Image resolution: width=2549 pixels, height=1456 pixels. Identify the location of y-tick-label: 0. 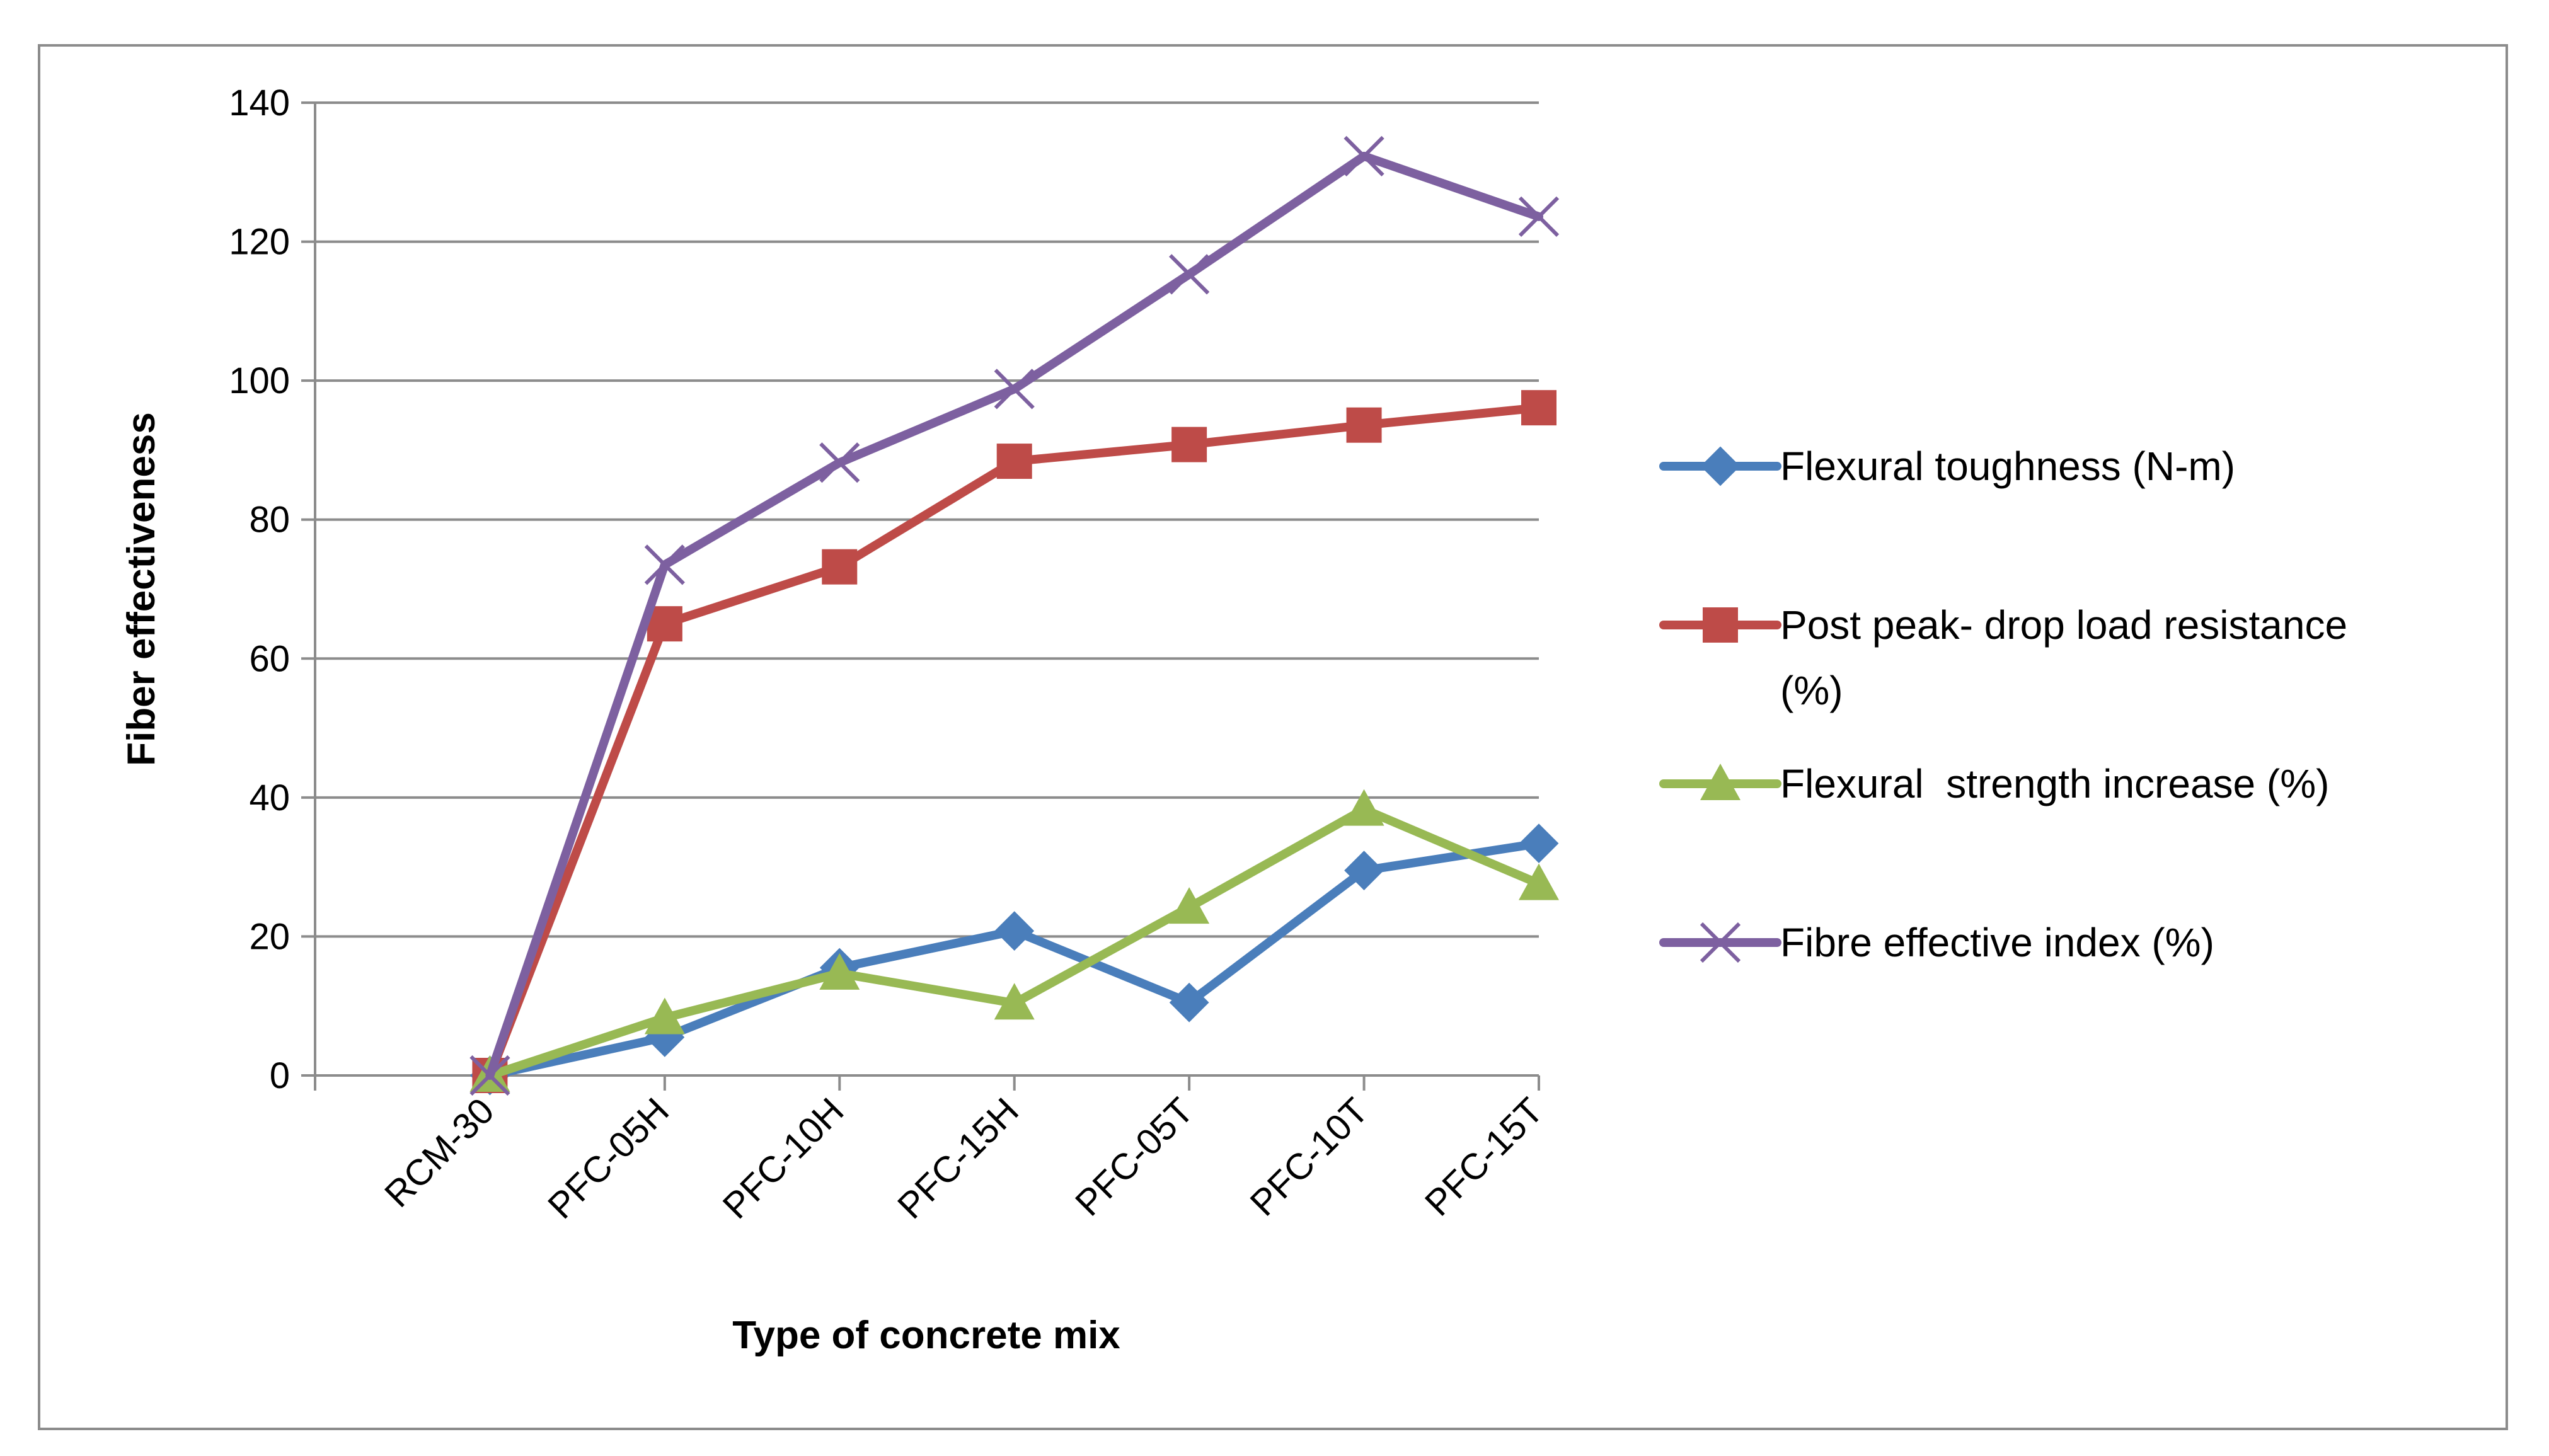
(280, 1075).